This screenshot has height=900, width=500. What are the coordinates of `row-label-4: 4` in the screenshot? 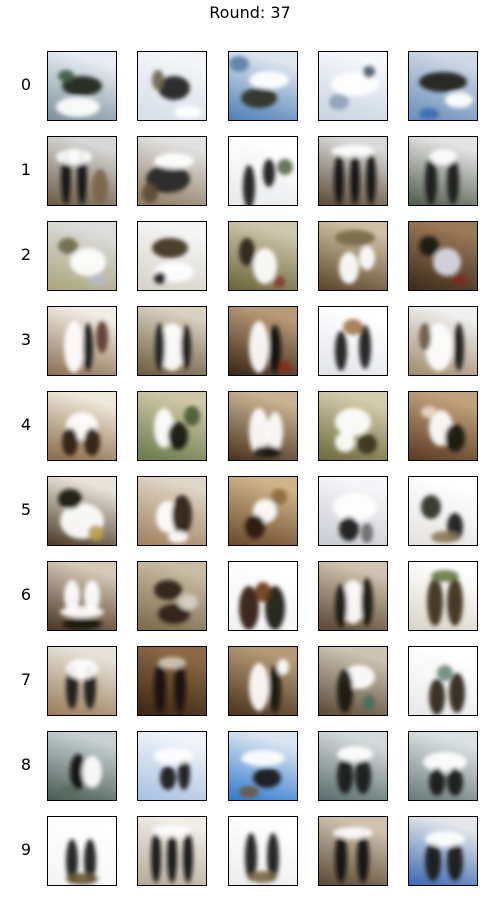 It's located at (26, 424).